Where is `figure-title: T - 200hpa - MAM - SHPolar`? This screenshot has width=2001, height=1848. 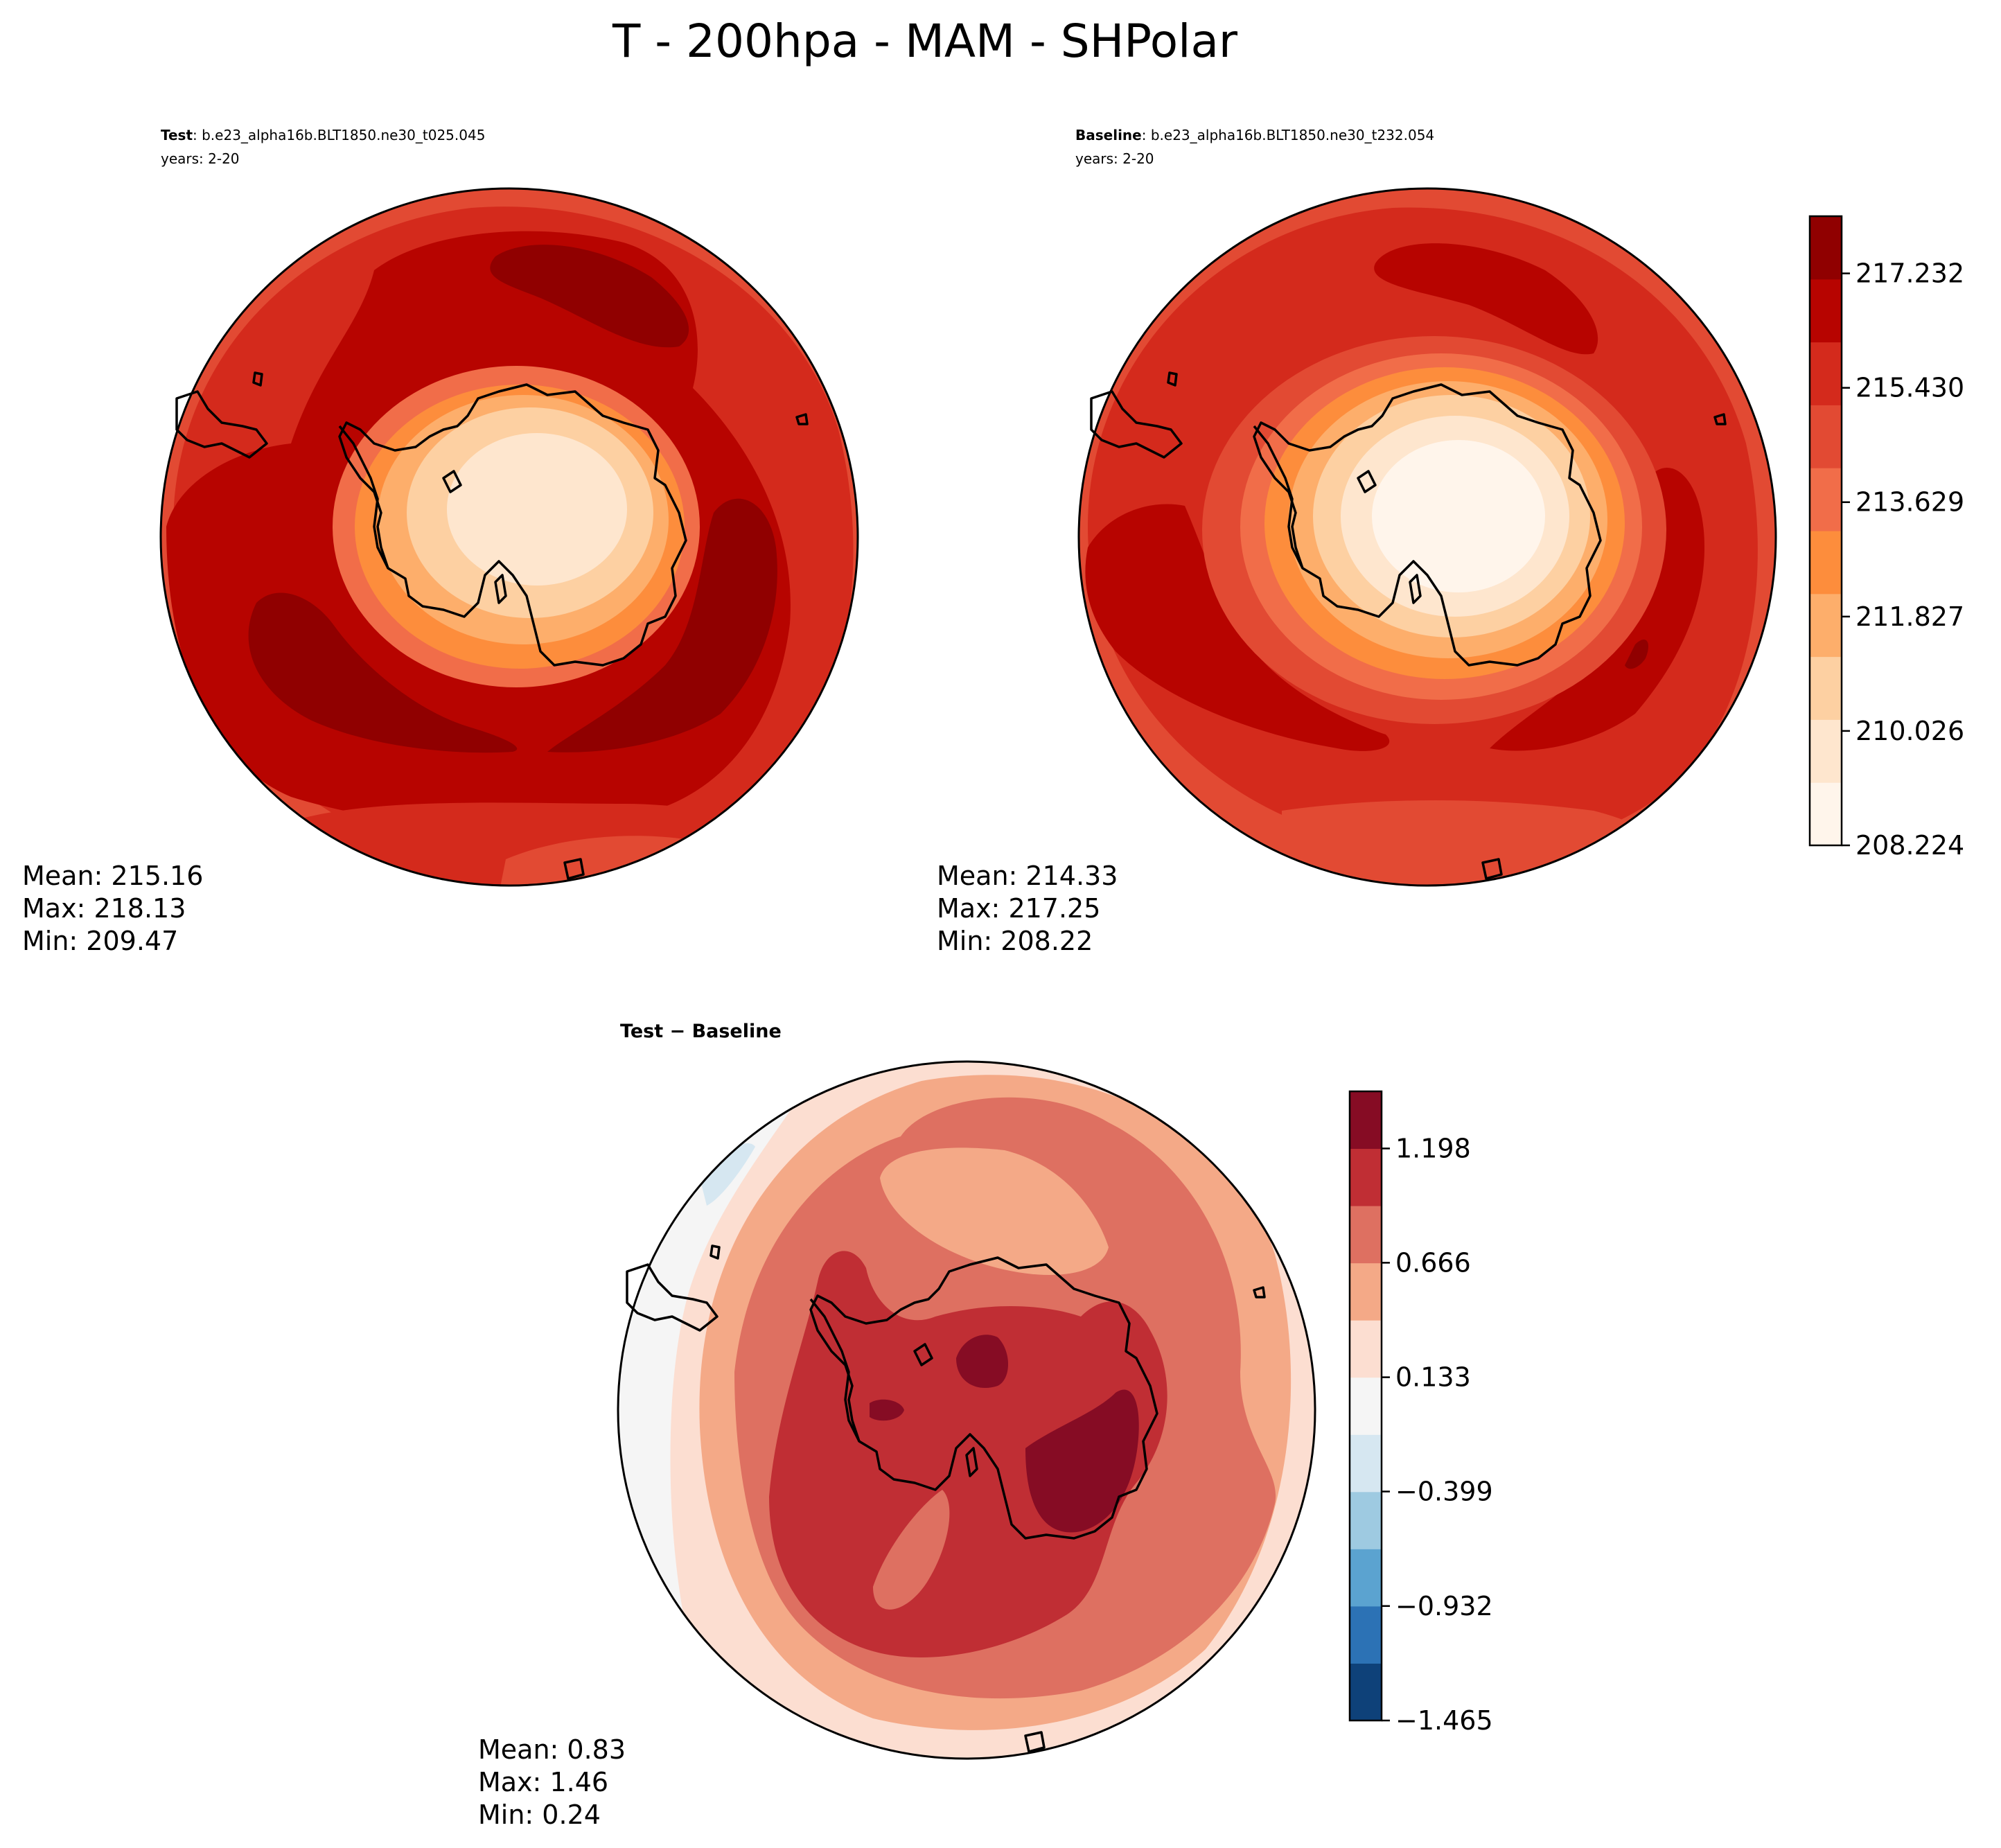 figure-title: T - 200hpa - MAM - SHPolar is located at coordinates (925, 41).